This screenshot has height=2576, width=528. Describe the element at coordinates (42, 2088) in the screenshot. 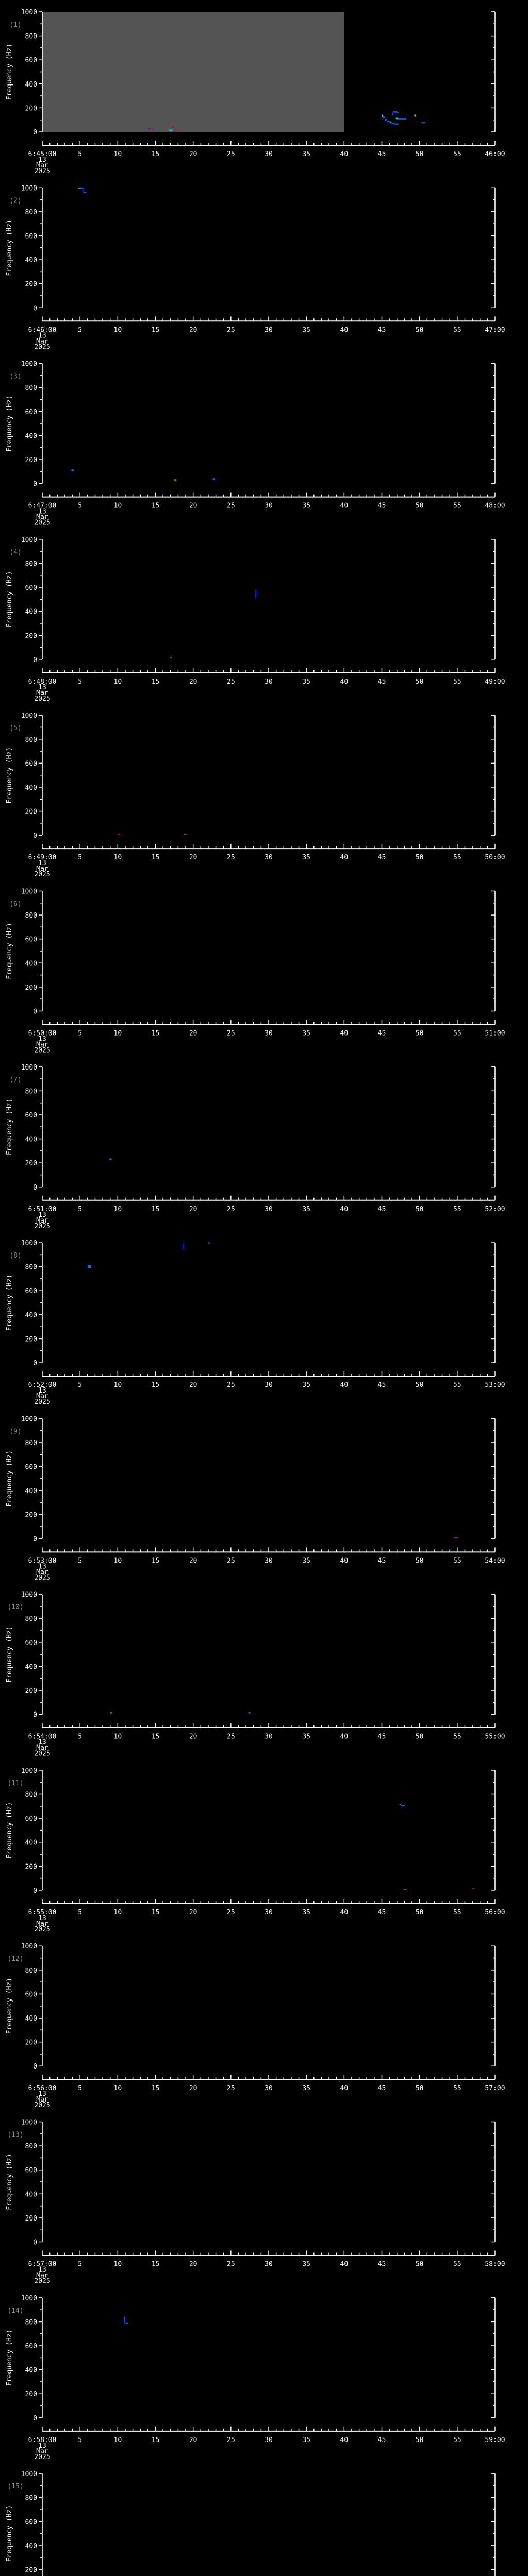

I see `x-tick-label-start: 6:56:00` at that location.